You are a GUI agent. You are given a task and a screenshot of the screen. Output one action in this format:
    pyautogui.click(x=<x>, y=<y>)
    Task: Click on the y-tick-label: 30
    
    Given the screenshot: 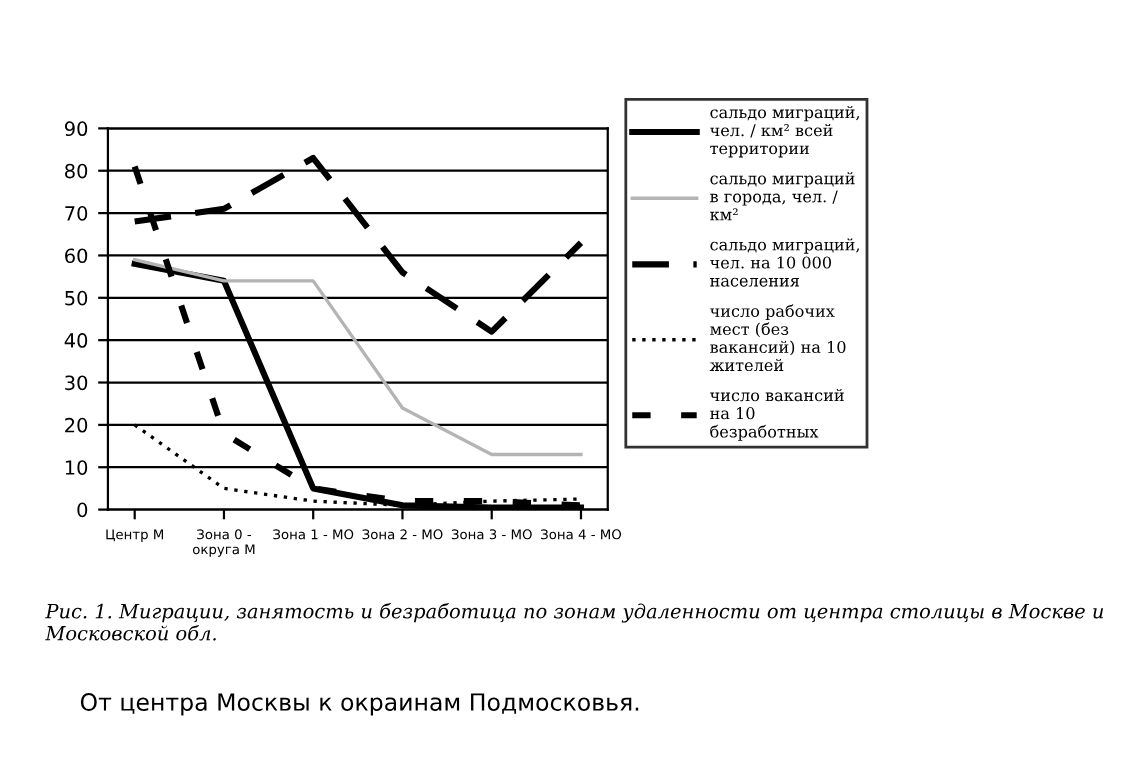 What is the action you would take?
    pyautogui.click(x=76, y=383)
    